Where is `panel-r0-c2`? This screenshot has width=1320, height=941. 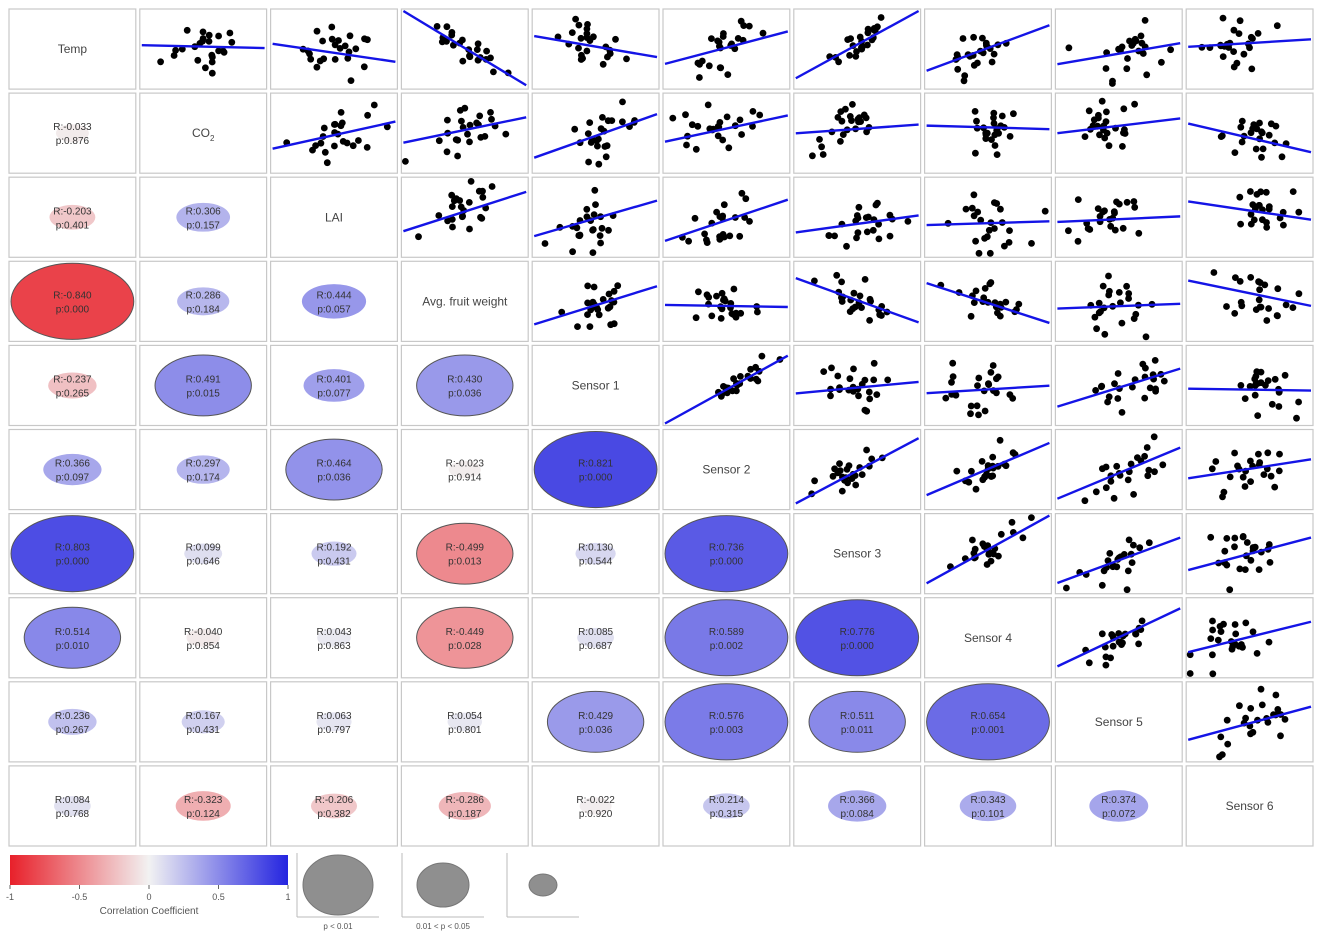 panel-r0-c2 is located at coordinates (334, 49).